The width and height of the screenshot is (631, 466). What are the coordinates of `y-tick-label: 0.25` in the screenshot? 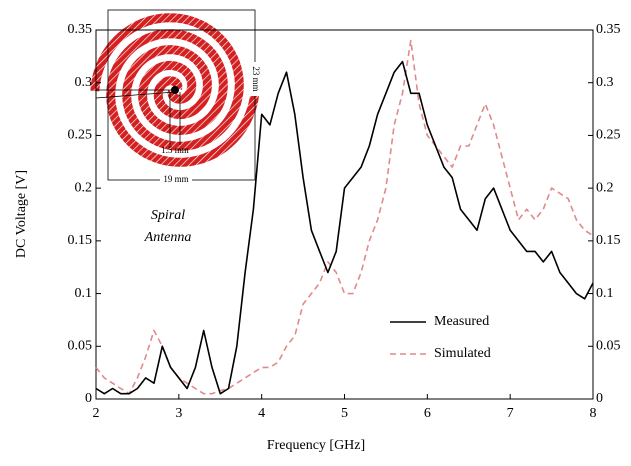 It's located at (80, 135).